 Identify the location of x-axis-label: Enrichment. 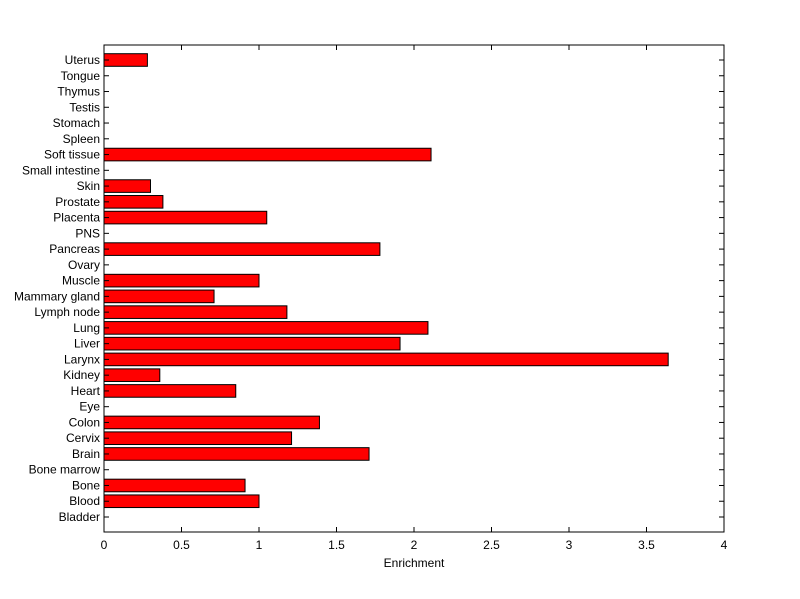
(414, 563).